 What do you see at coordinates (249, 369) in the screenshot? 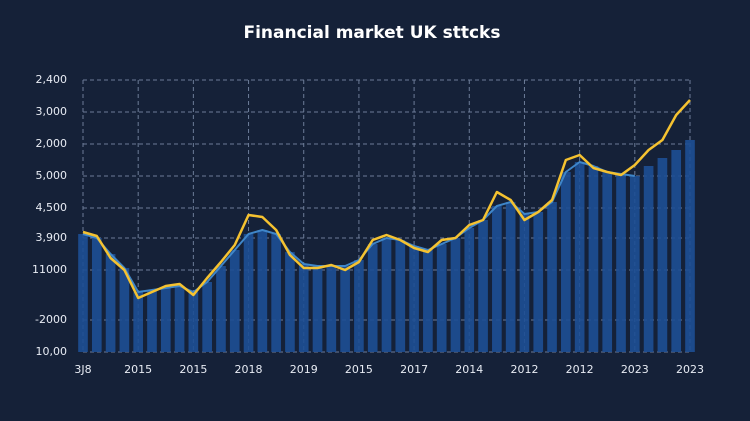
I see `x-tick-label: 2018` at bounding box center [249, 369].